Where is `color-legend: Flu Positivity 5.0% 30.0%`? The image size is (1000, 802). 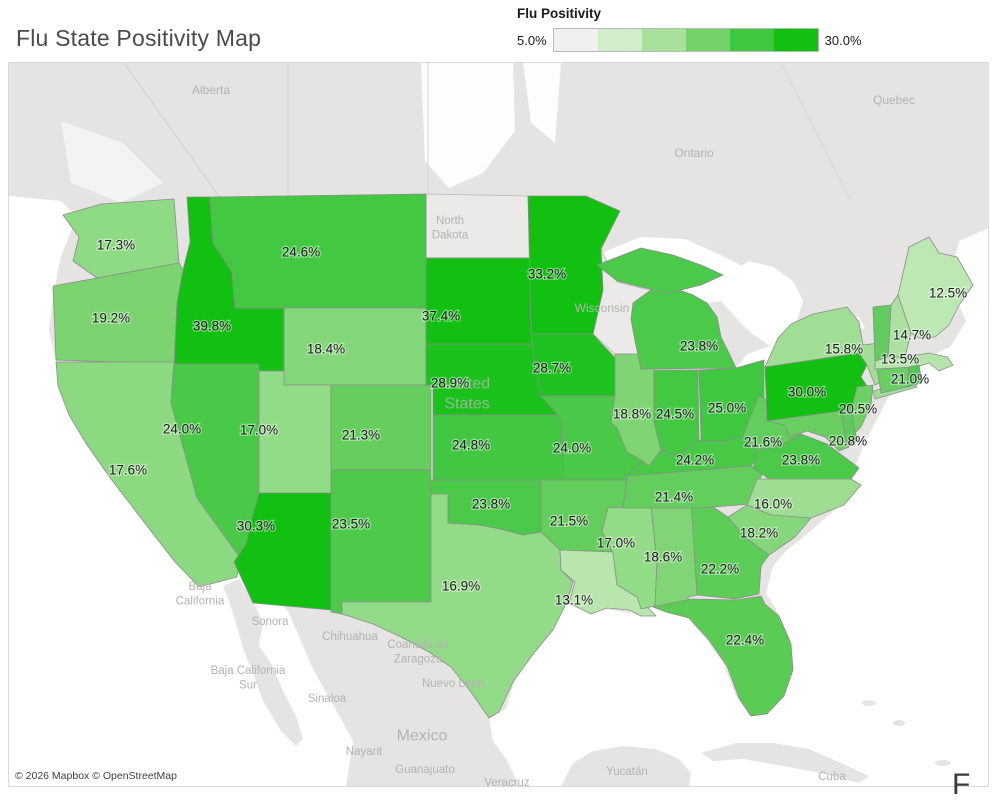
color-legend: Flu Positivity 5.0% 30.0% is located at coordinates (689, 29).